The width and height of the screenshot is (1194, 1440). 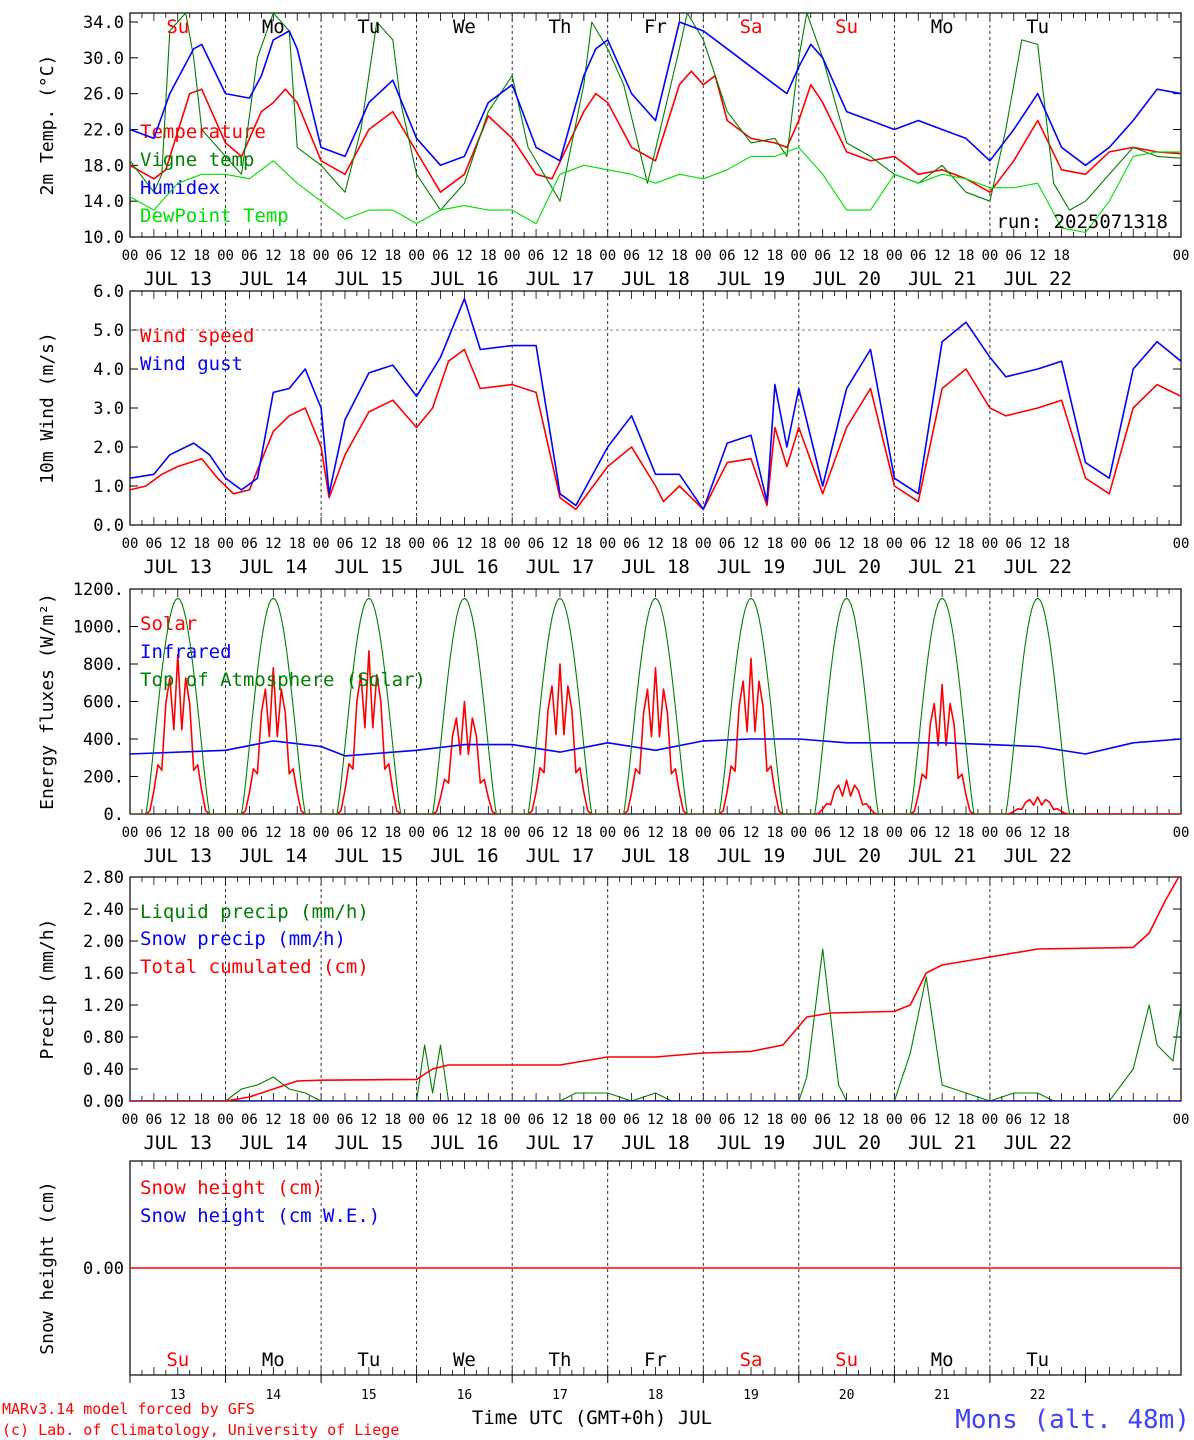 What do you see at coordinates (655, 732) in the screenshot?
I see `series-line-solar` at bounding box center [655, 732].